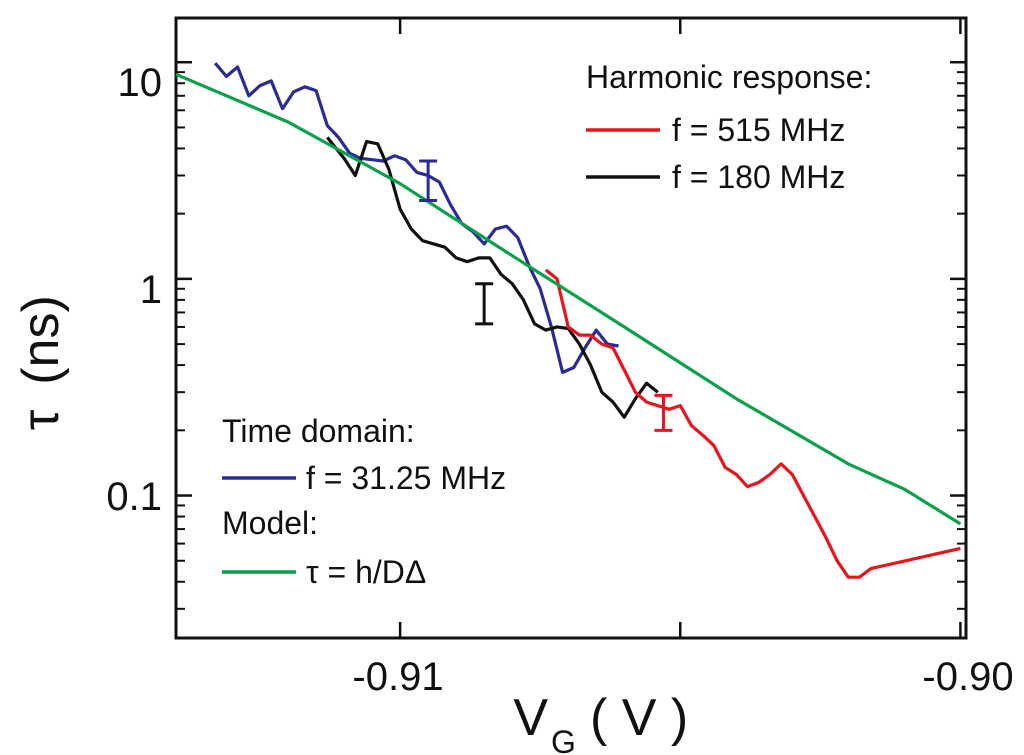 The width and height of the screenshot is (1024, 755). What do you see at coordinates (366, 572) in the screenshot?
I see `legend-label-model: τ = h/DΔ` at bounding box center [366, 572].